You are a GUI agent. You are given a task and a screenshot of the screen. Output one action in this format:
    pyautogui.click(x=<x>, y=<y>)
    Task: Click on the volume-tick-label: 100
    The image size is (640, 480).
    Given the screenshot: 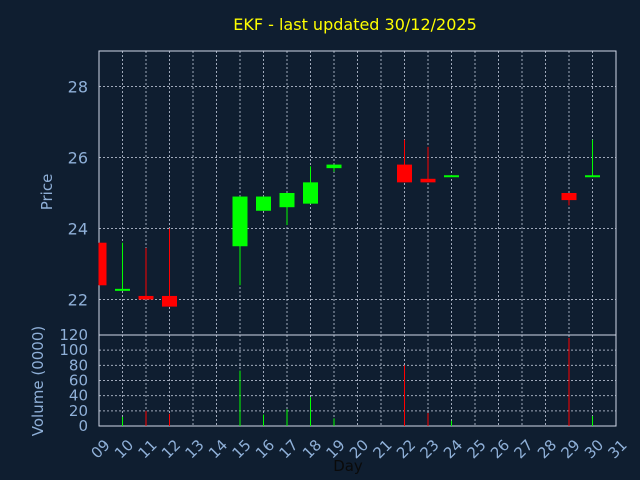 What is the action you would take?
    pyautogui.click(x=73, y=350)
    